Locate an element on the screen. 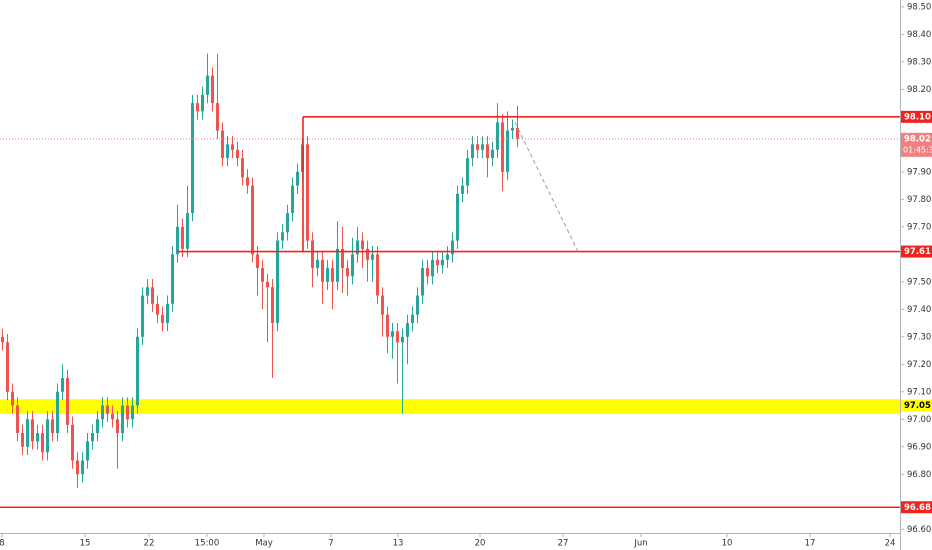  x-tick-label: May is located at coordinates (264, 544).